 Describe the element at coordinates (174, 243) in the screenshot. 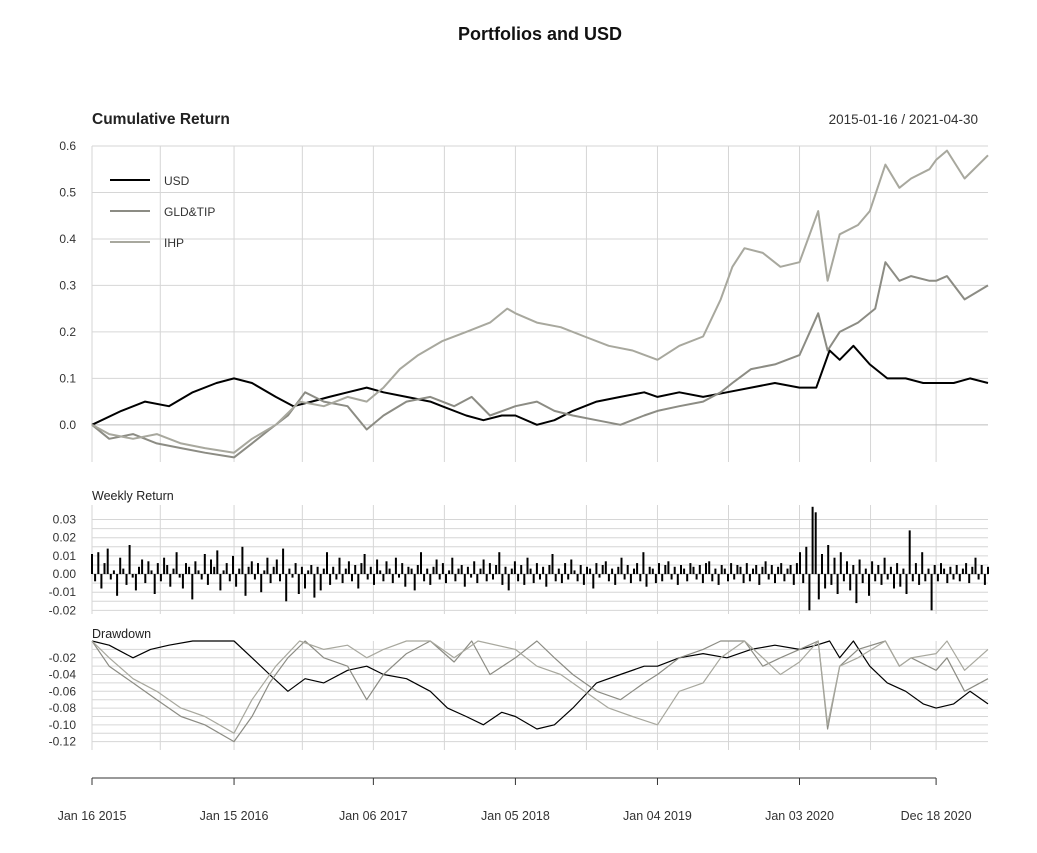

I see `legend-label-ihp: IHP` at that location.